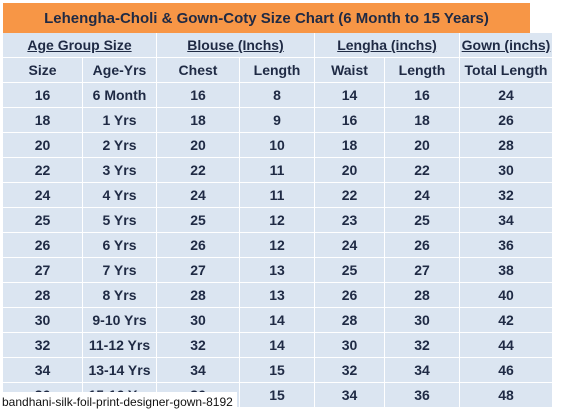  What do you see at coordinates (236, 45) in the screenshot?
I see `group-header: Blouse (Inchs)` at bounding box center [236, 45].